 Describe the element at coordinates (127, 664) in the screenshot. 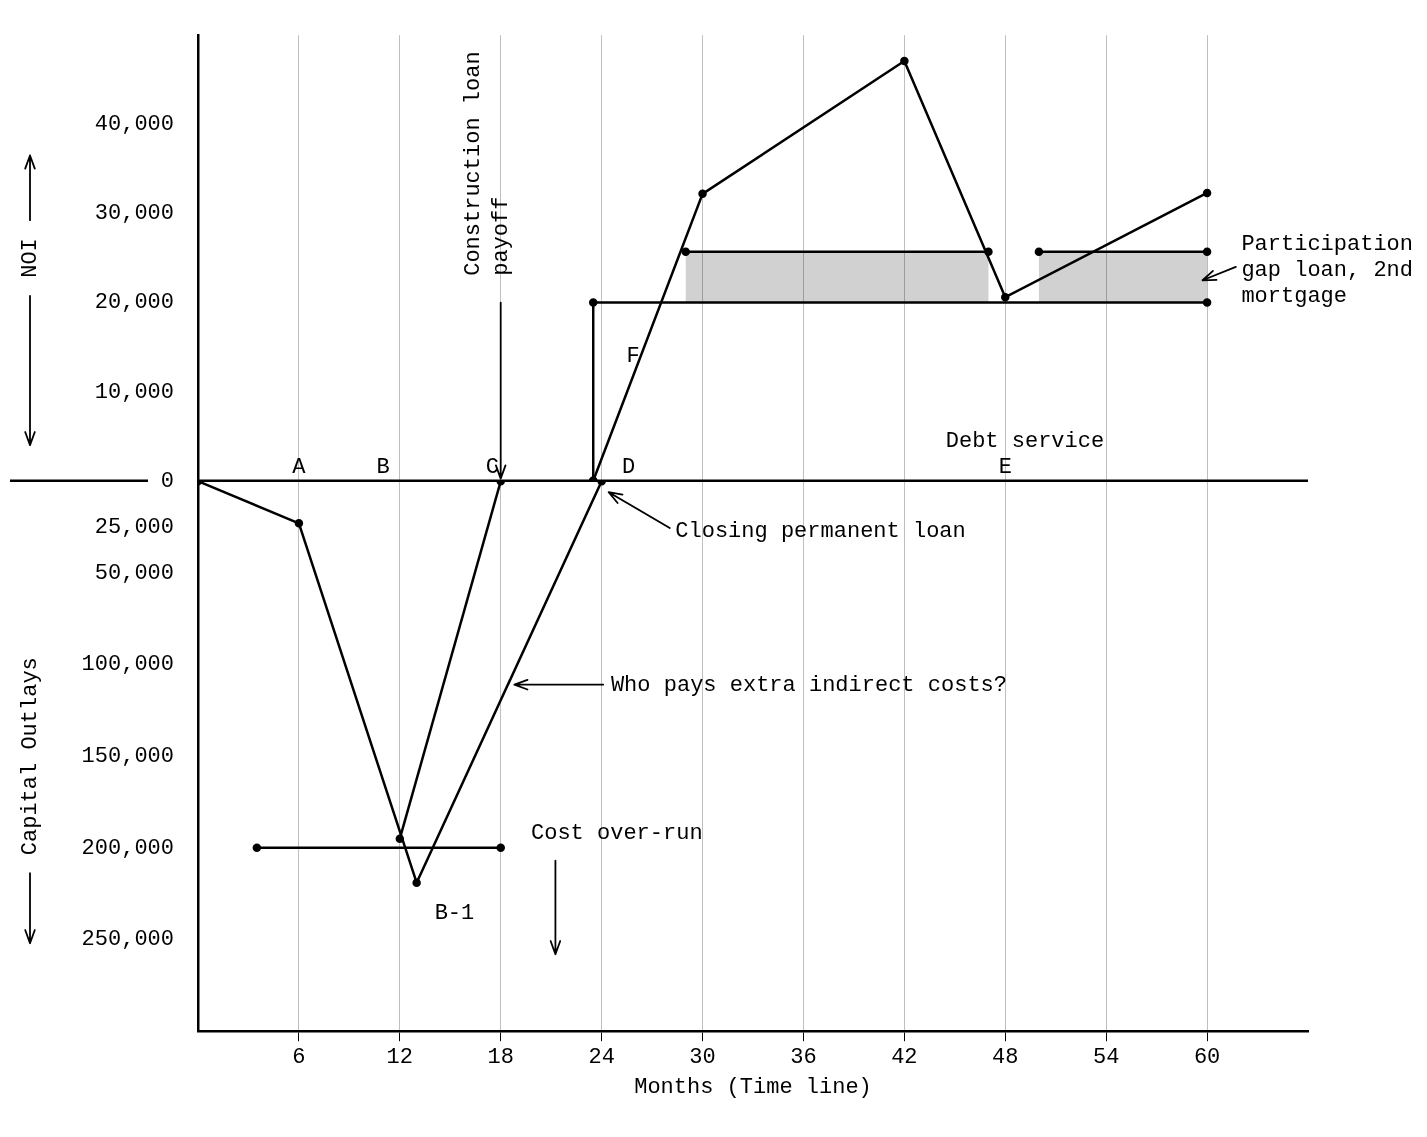

I see `y-tick-label: 100,000` at that location.